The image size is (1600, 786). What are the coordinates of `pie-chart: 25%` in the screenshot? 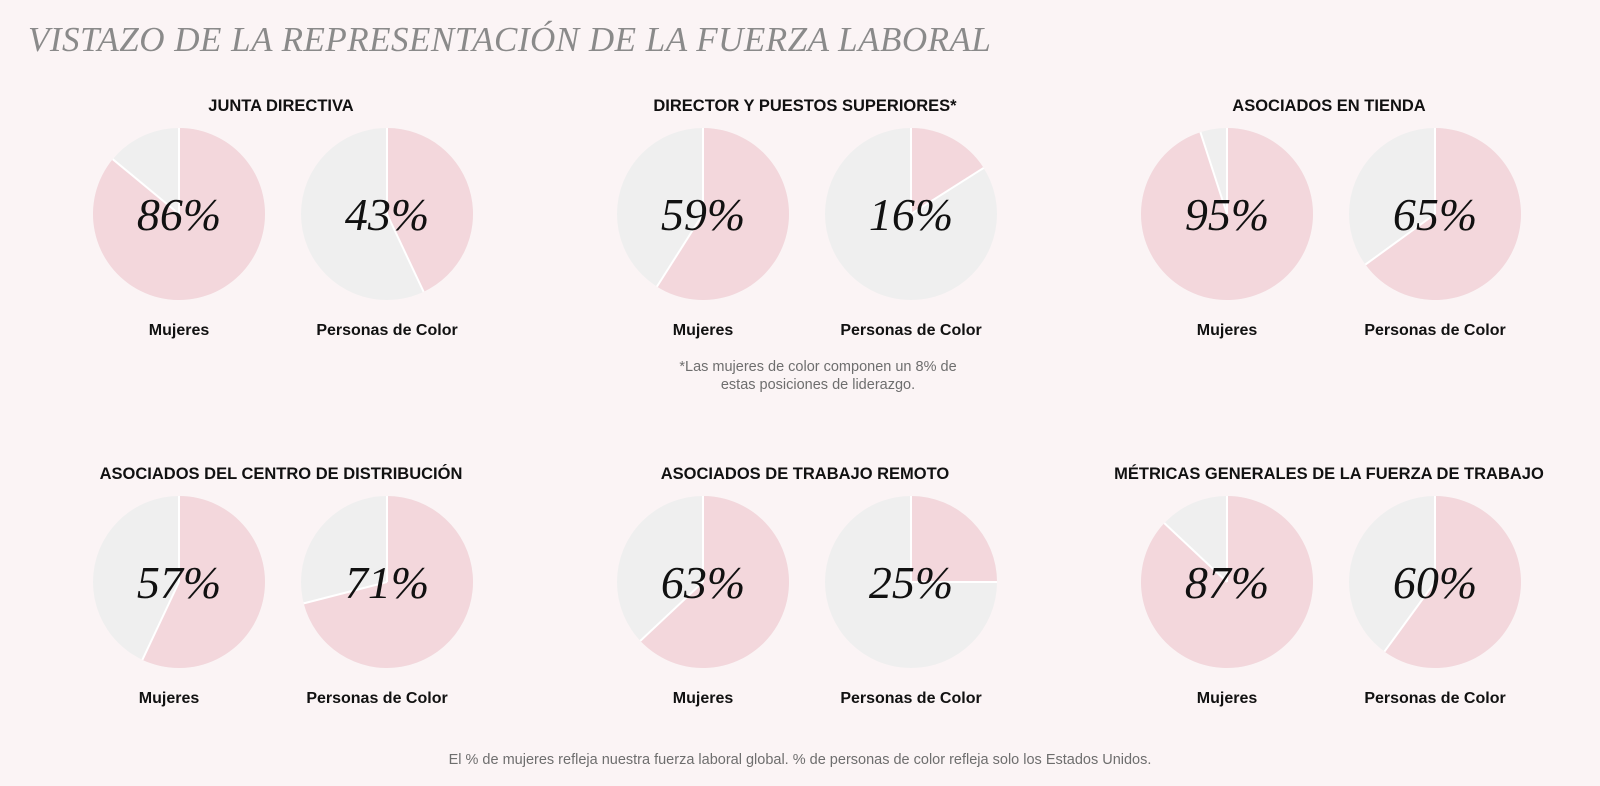 It's located at (911, 582).